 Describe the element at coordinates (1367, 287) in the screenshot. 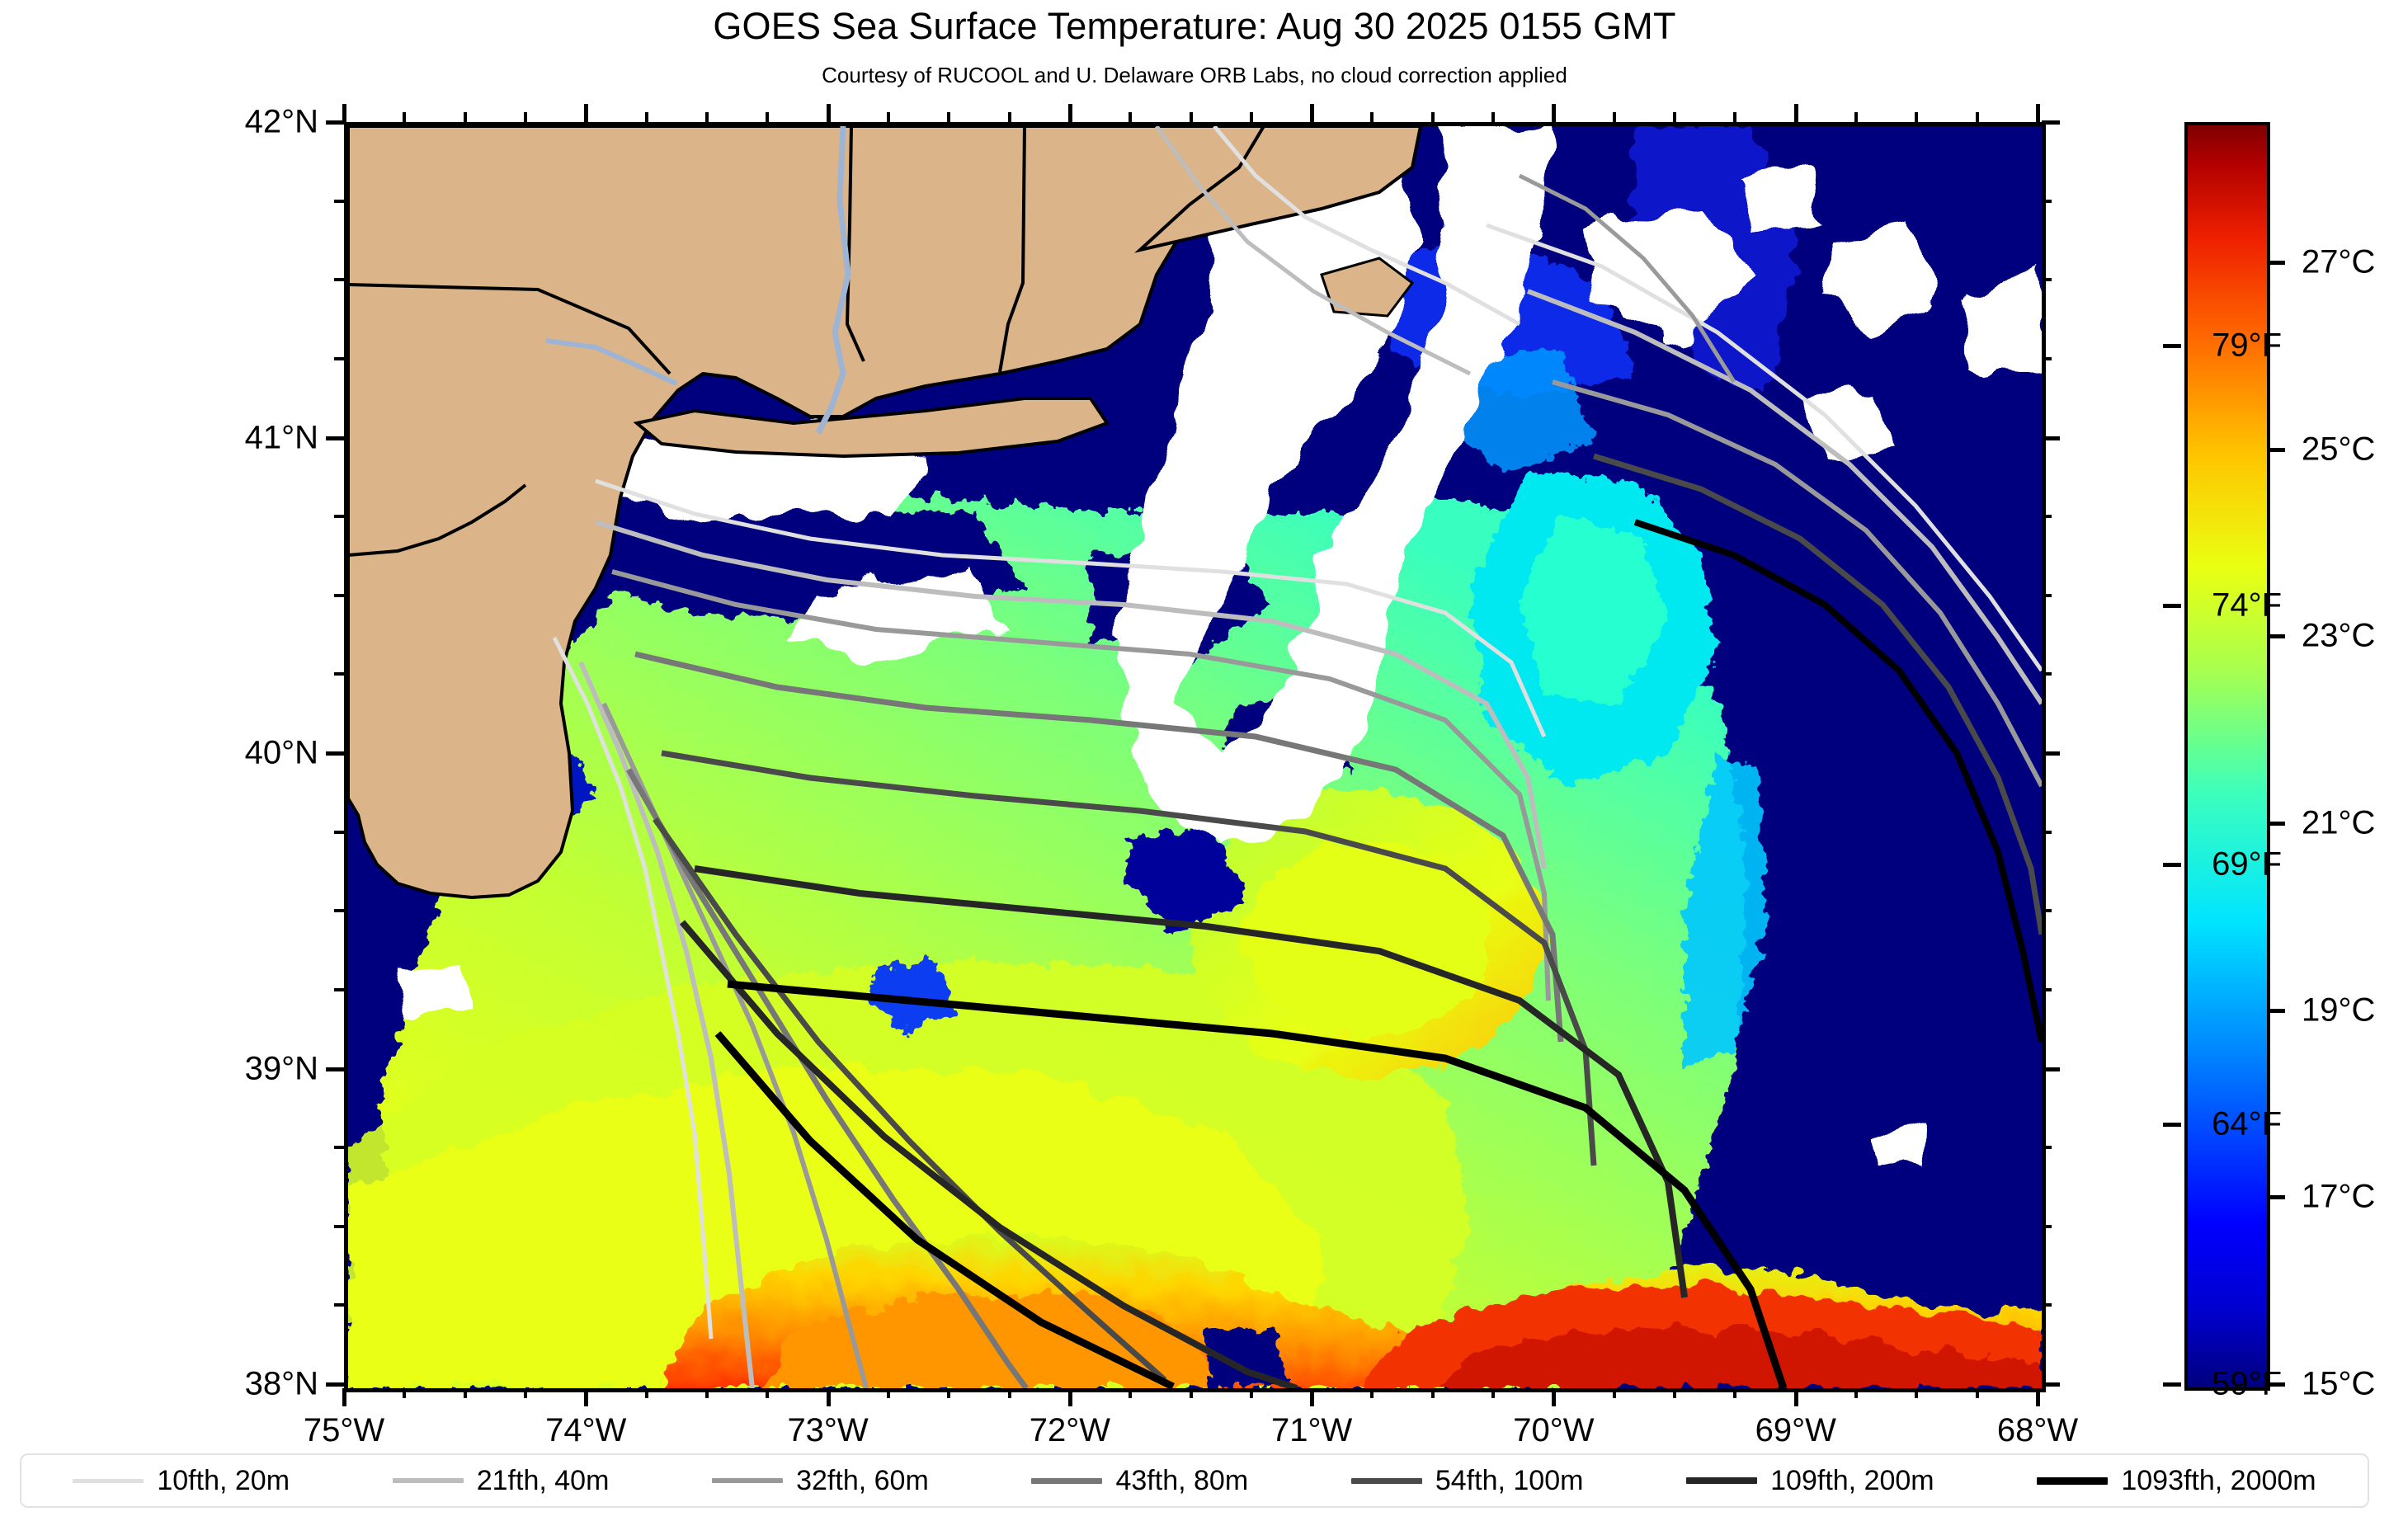

I see `land-cape-cod` at that location.